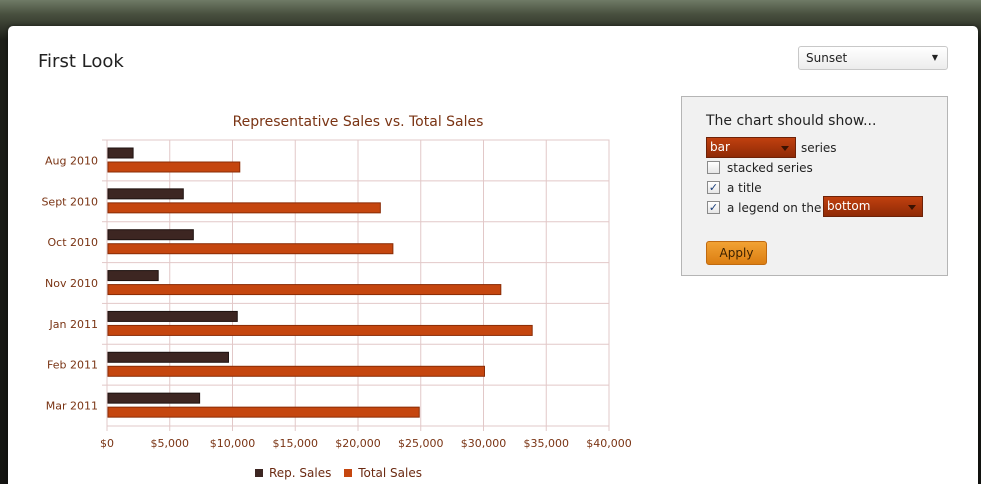  What do you see at coordinates (300, 473) in the screenshot?
I see `legend-label-rep-sales: Rep. Sales` at bounding box center [300, 473].